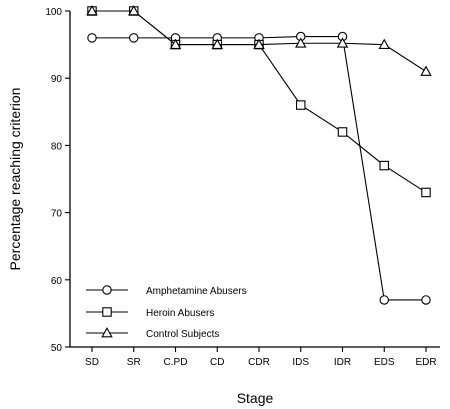 This screenshot has width=450, height=409. What do you see at coordinates (342, 362) in the screenshot?
I see `x-tick-label: IDR` at bounding box center [342, 362].